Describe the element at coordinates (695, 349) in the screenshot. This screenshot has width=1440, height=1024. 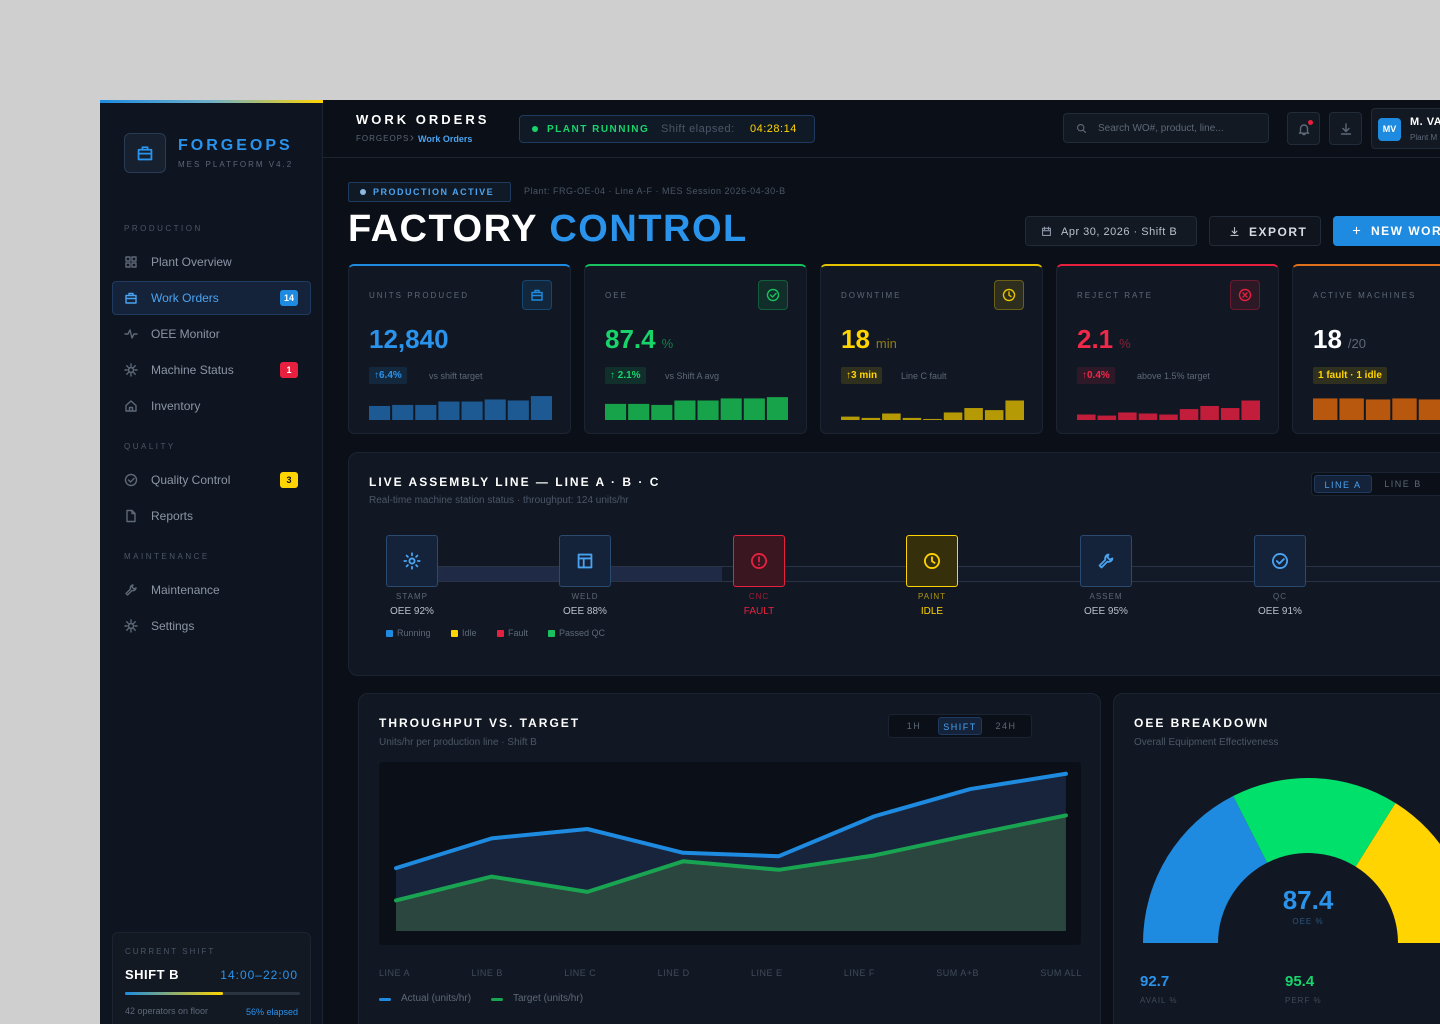
I see `kpi-card: OEE 87.4% ↑ 2.1% vs Shift A avg` at that location.